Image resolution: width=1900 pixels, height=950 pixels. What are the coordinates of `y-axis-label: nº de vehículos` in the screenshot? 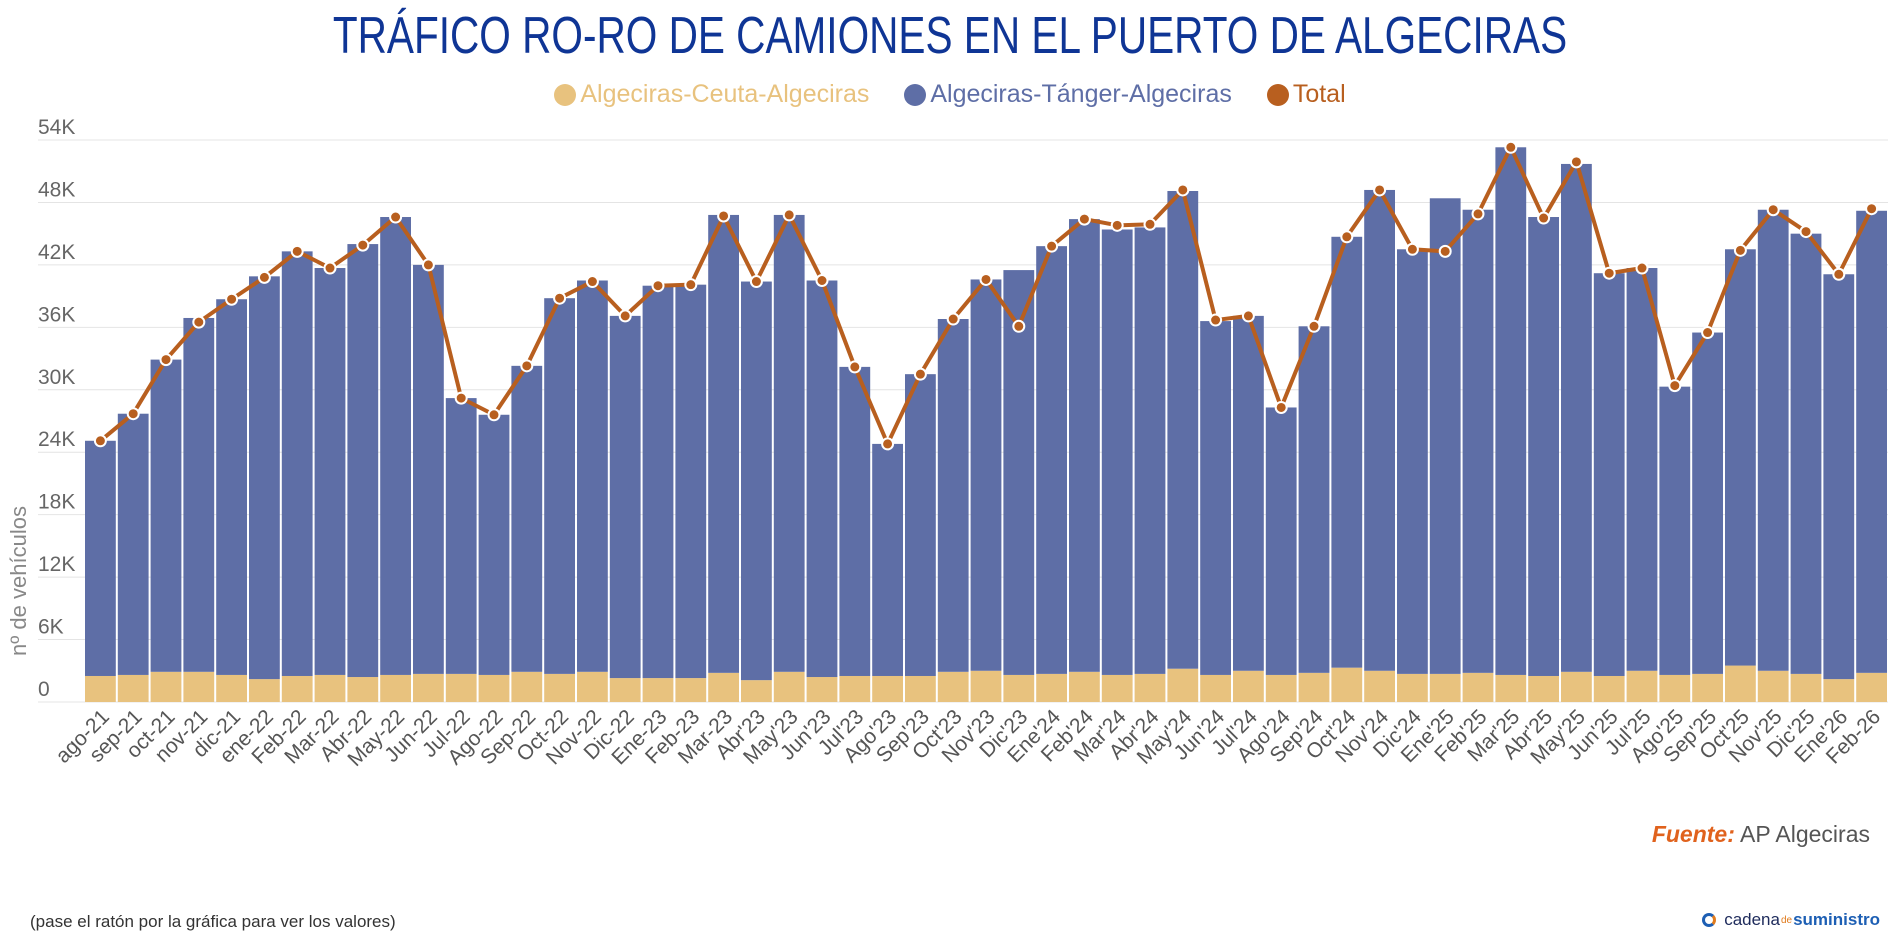 It's located at (18, 581).